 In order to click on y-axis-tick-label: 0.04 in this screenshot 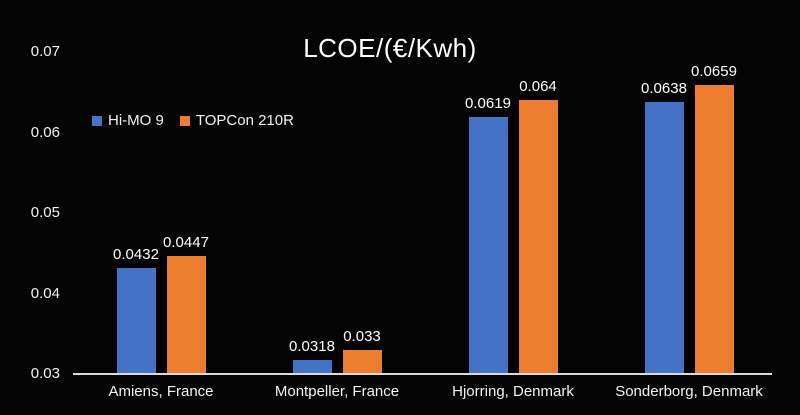, I will do `click(45, 293)`.